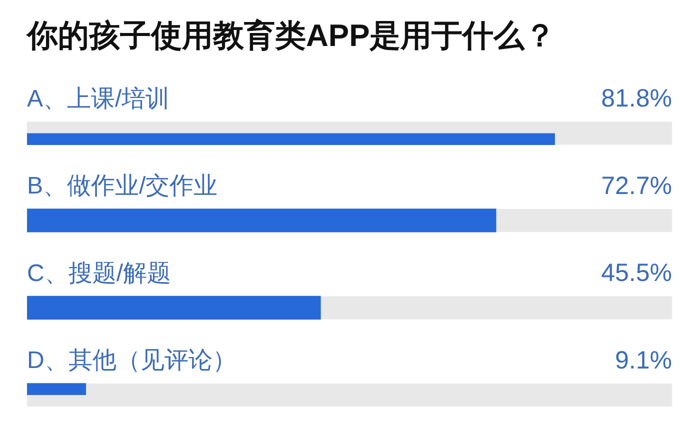 The width and height of the screenshot is (700, 425). What do you see at coordinates (636, 98) in the screenshot?
I see `data-label: 81.8%` at bounding box center [636, 98].